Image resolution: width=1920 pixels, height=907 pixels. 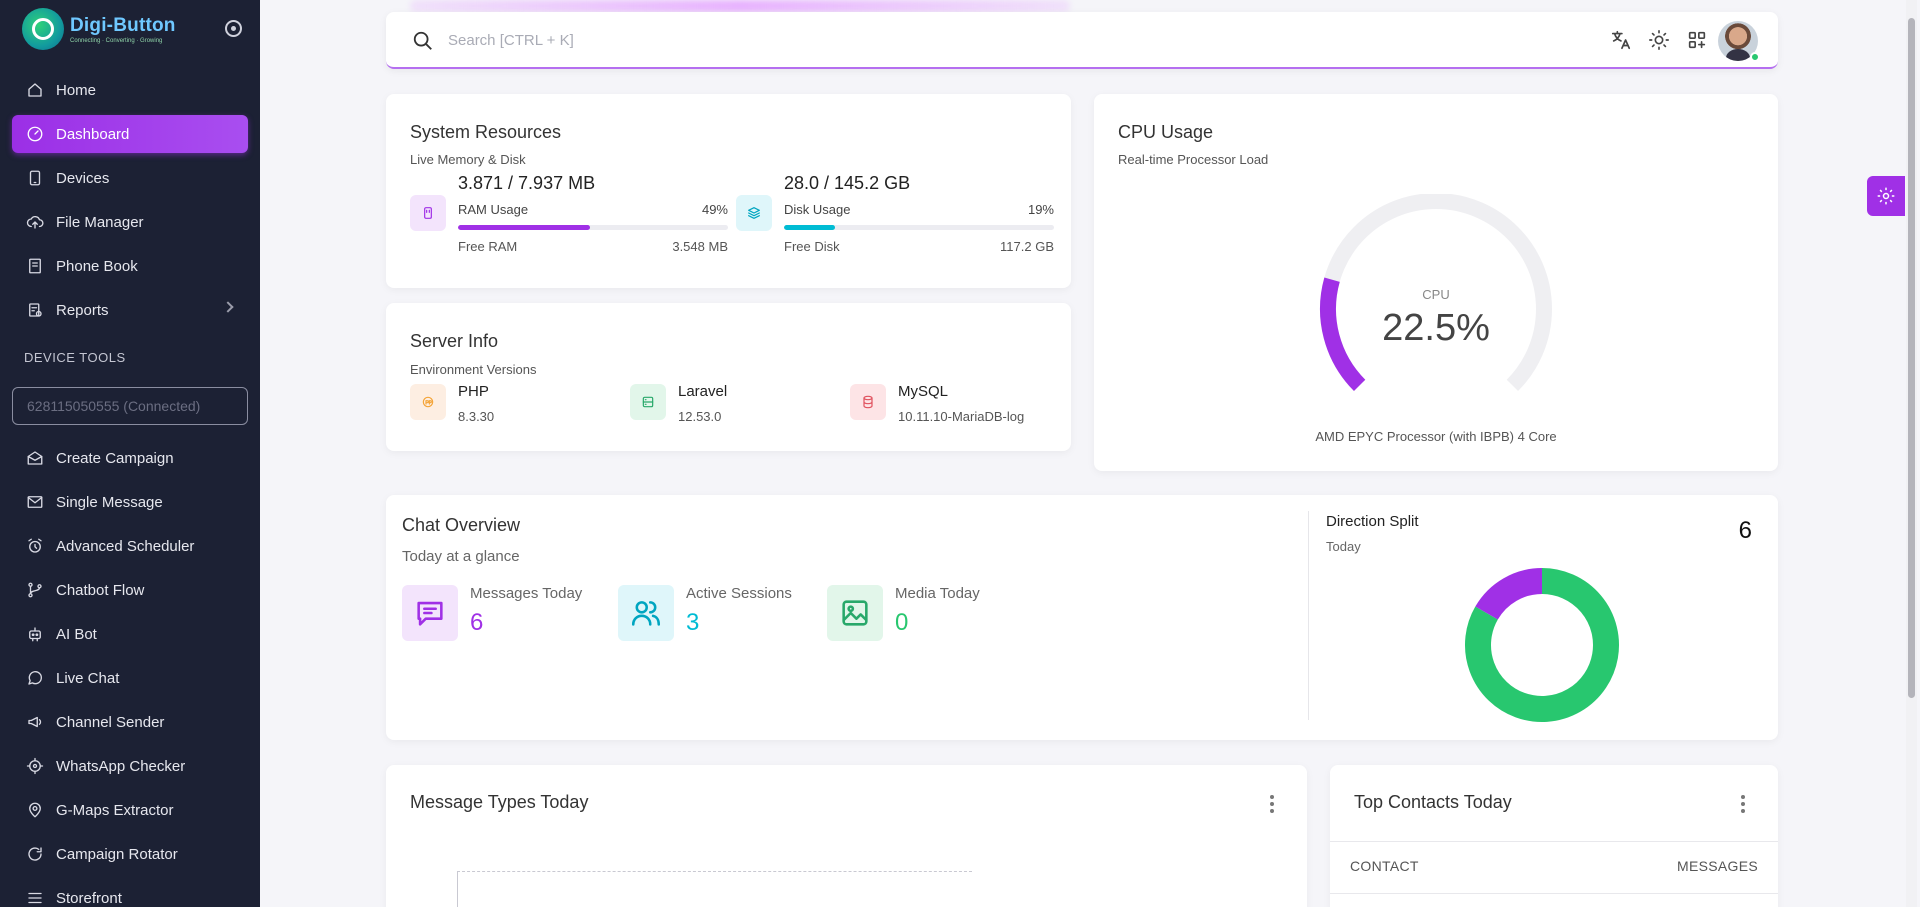 What do you see at coordinates (35, 178) in the screenshot?
I see `device-icon` at bounding box center [35, 178].